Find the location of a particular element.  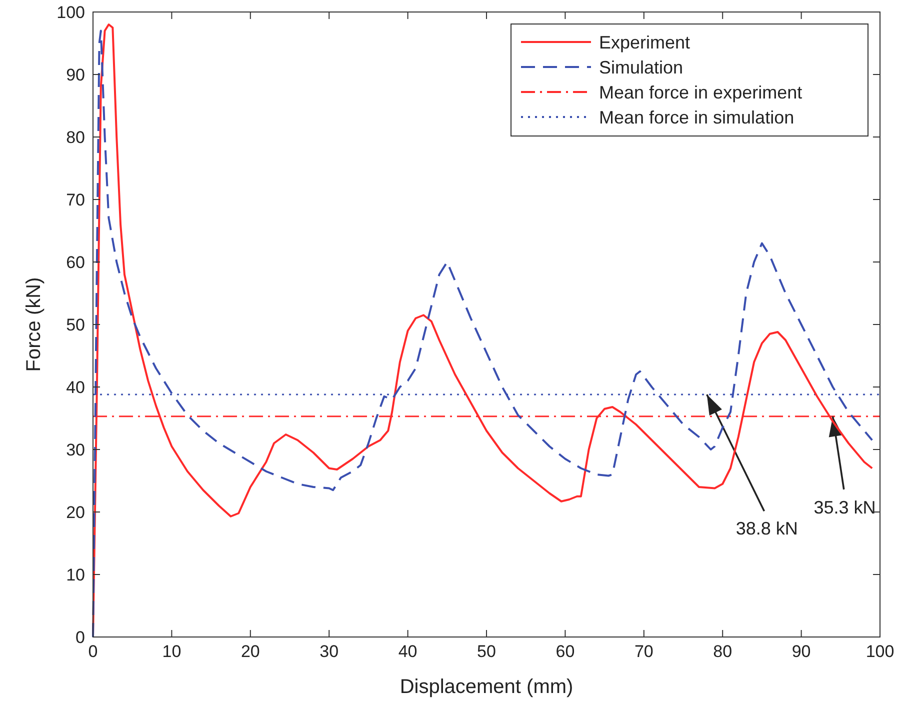

legend-label: Experiment is located at coordinates (644, 42).